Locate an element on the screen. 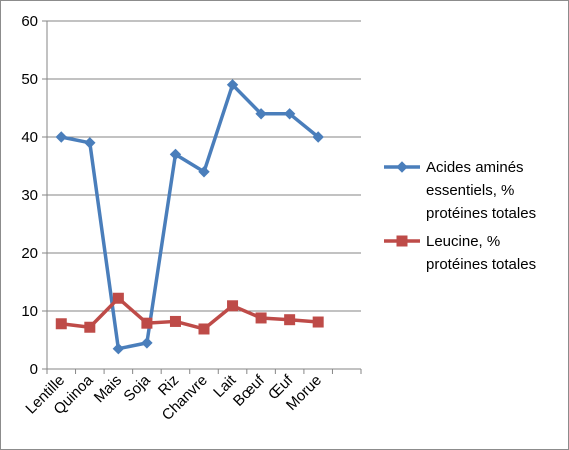 This screenshot has height=450, width=569. x-tick-label: Mais is located at coordinates (108, 389).